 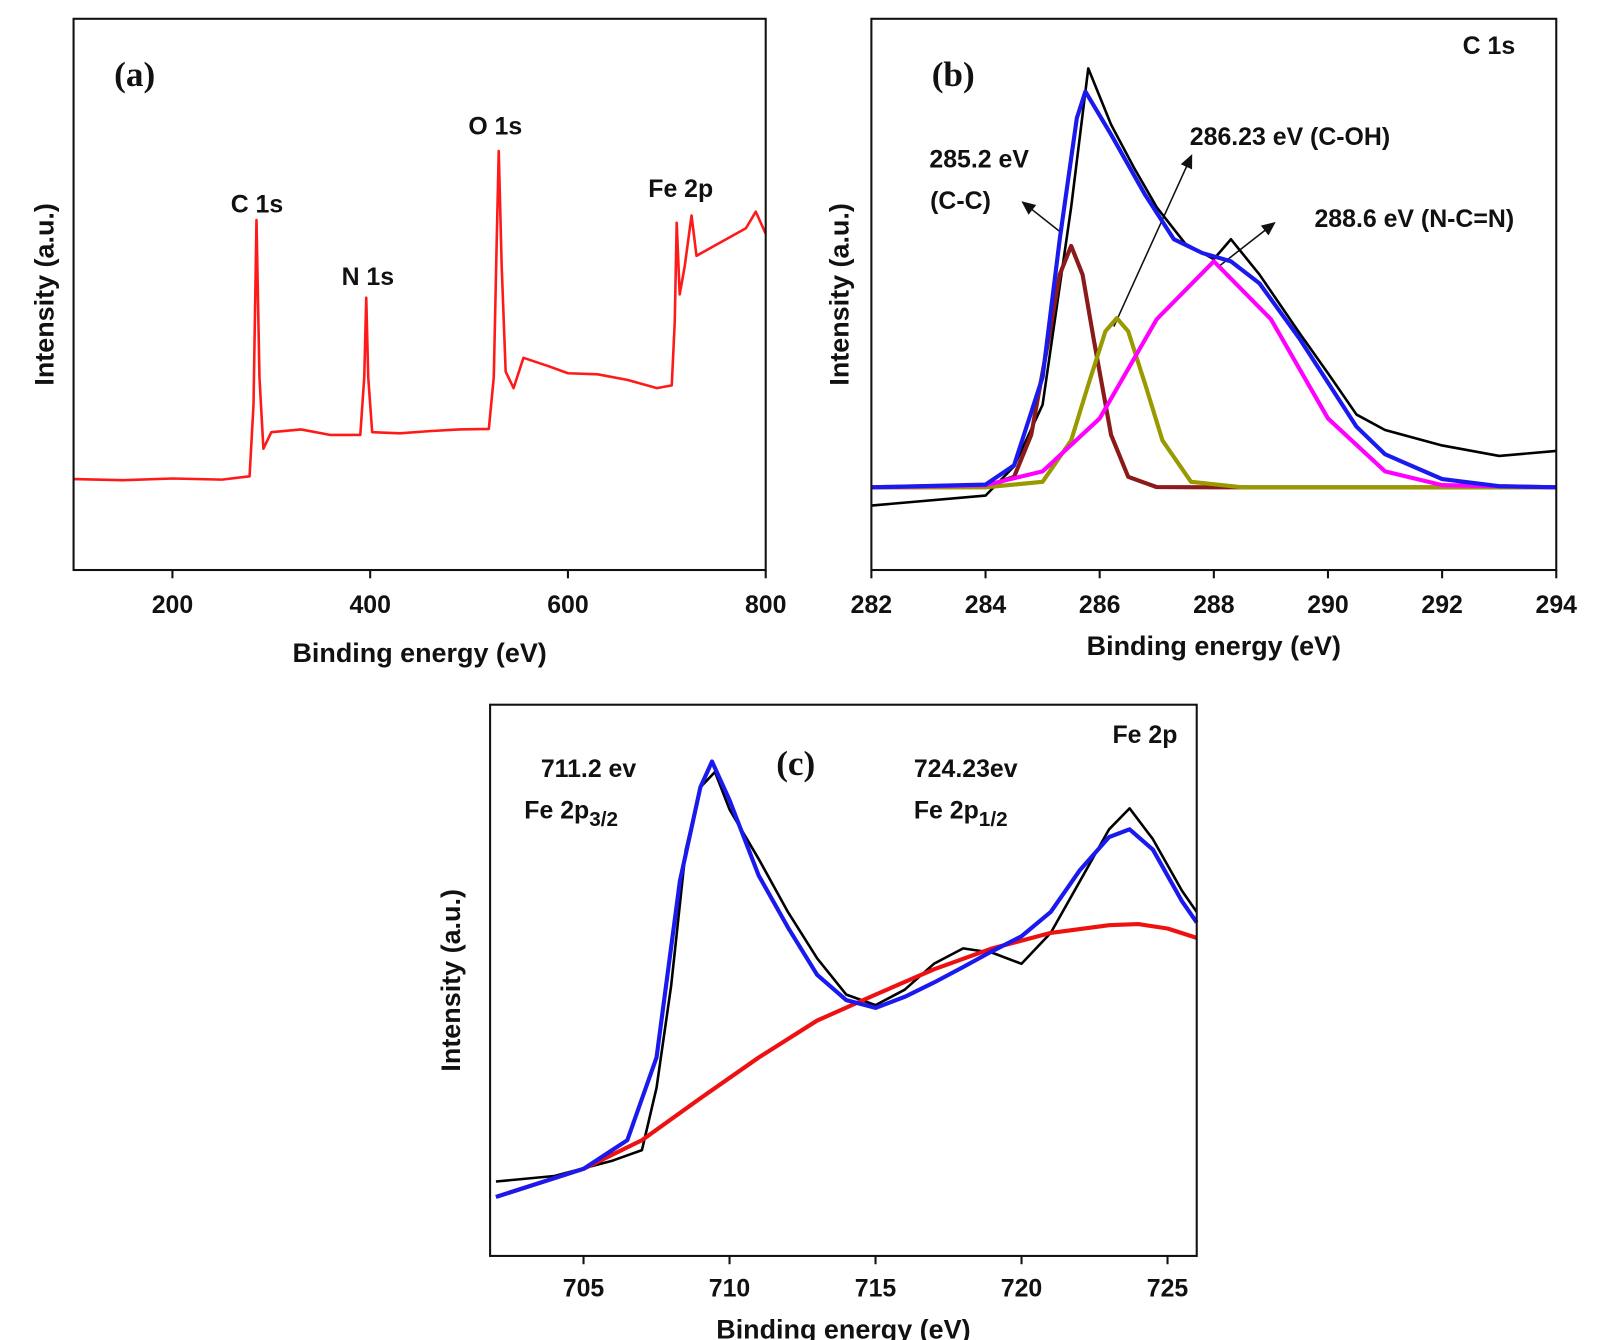 What do you see at coordinates (369, 605) in the screenshot?
I see `x-tick-label: 400` at bounding box center [369, 605].